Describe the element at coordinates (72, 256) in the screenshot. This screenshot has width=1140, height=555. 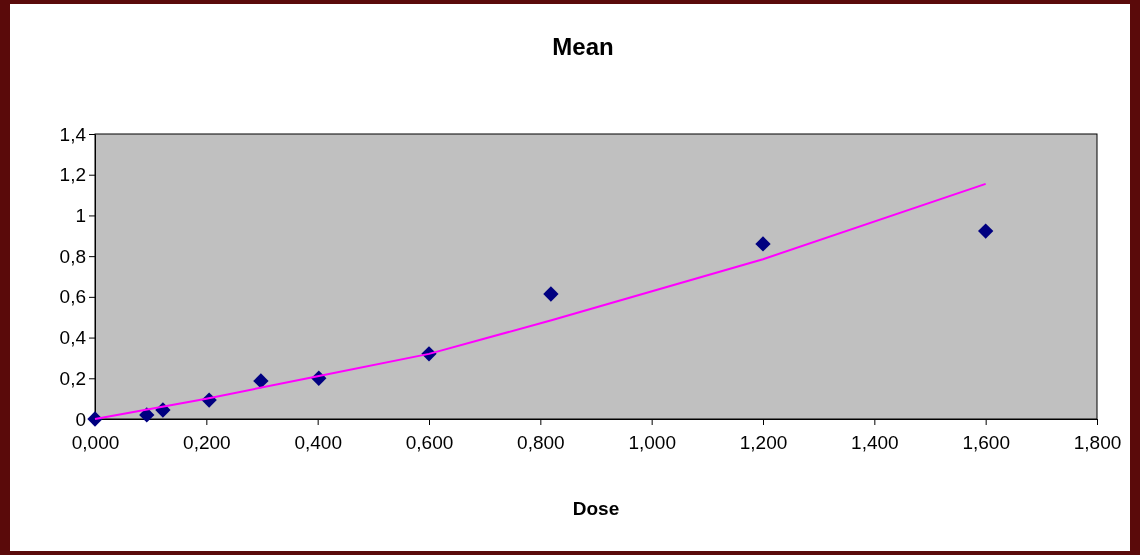
I see `y-tick-label: 0,8` at that location.